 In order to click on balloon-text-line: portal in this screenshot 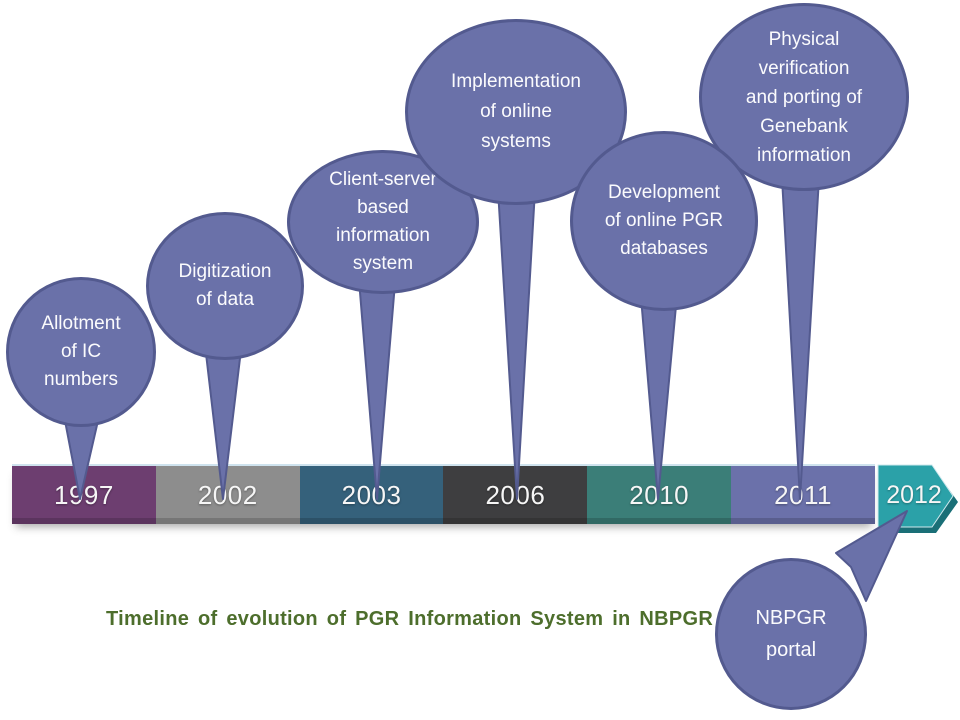, I will do `click(791, 650)`.